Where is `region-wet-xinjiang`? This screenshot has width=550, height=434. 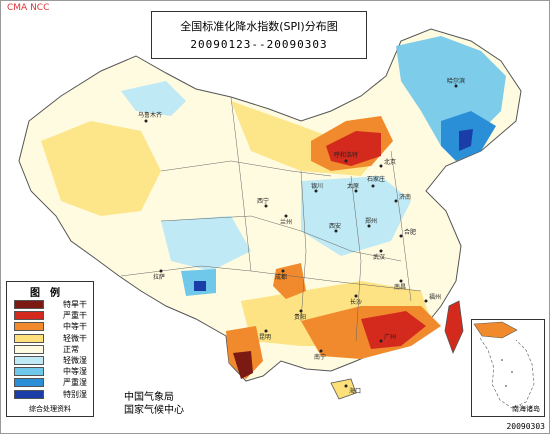 region-wet-xinjiang is located at coordinates (153, 98).